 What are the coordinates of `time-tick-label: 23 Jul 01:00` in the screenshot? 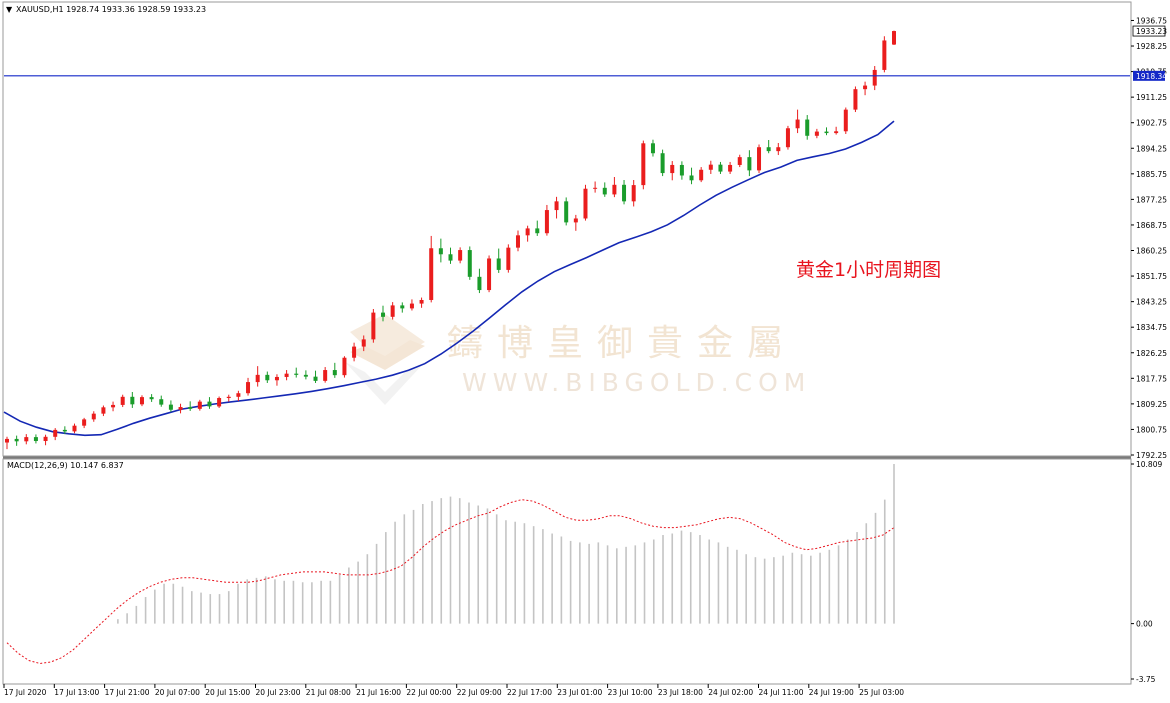 It's located at (579, 692).